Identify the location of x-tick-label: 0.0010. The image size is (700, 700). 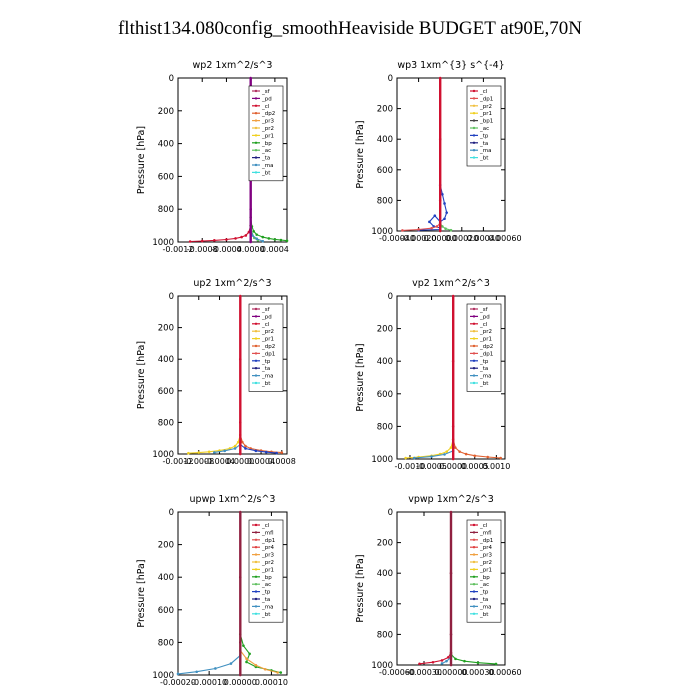
(496, 466).